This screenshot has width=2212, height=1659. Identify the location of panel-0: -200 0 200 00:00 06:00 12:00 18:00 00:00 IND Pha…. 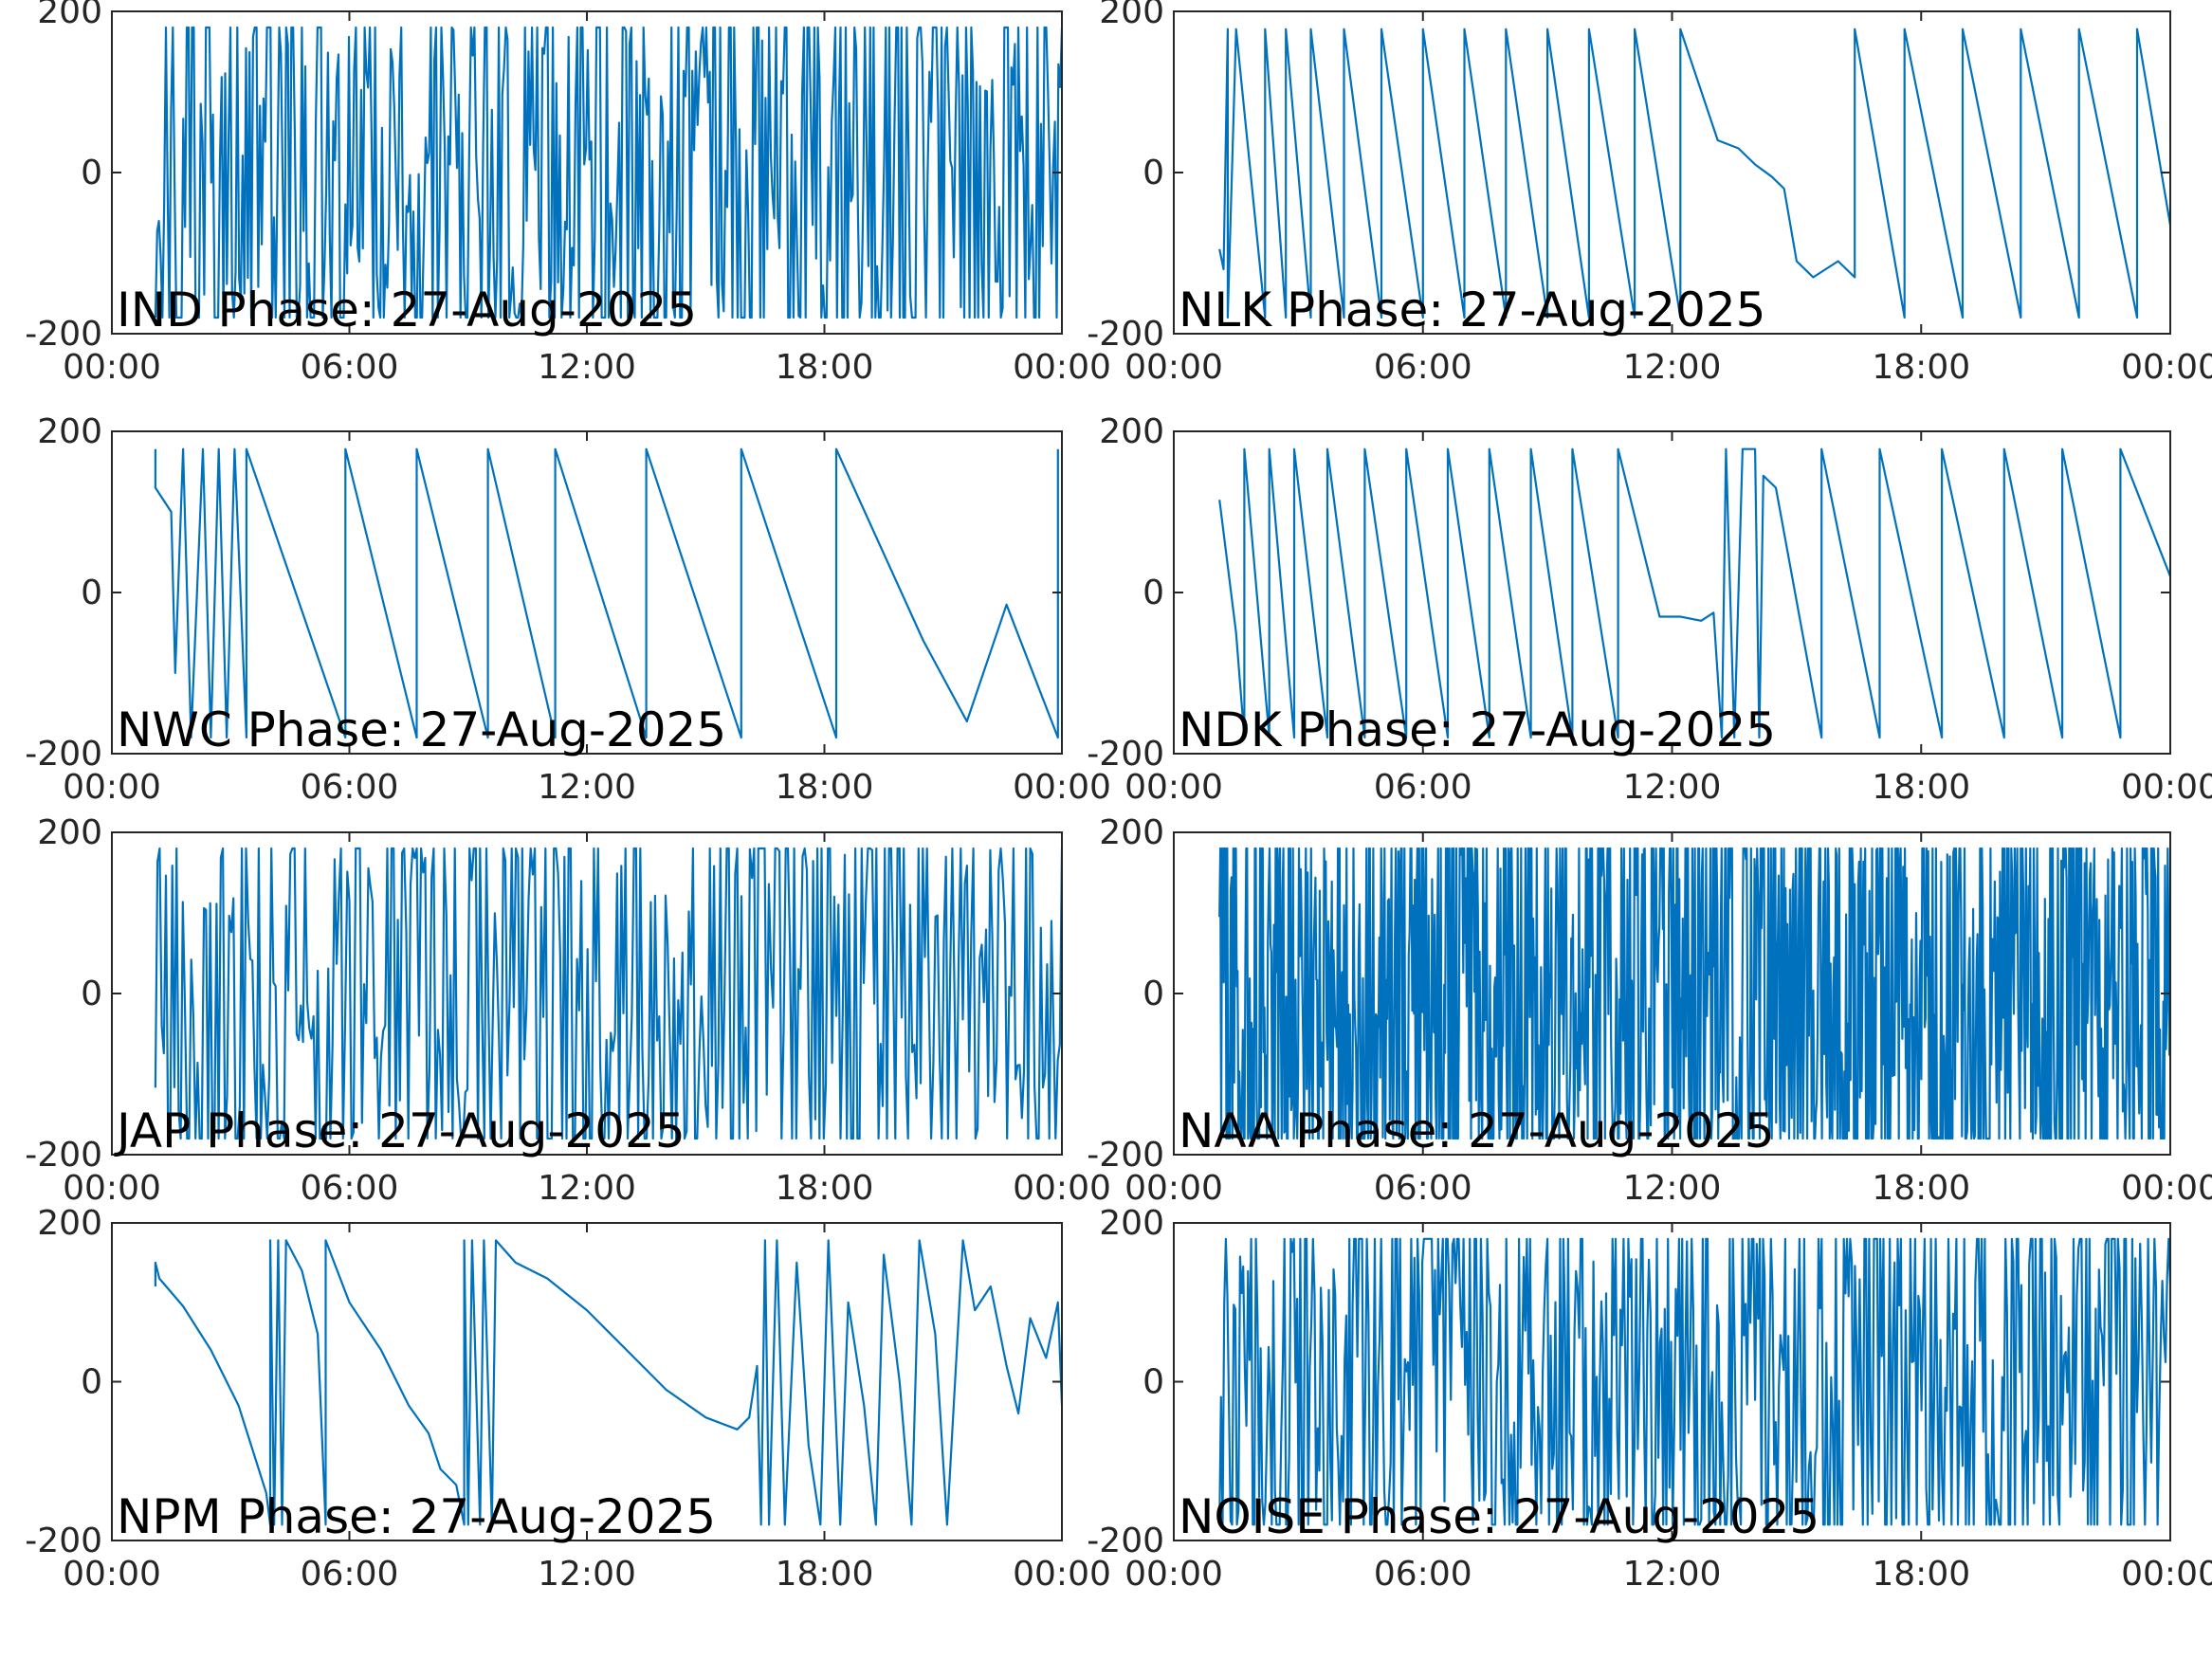
(568, 193).